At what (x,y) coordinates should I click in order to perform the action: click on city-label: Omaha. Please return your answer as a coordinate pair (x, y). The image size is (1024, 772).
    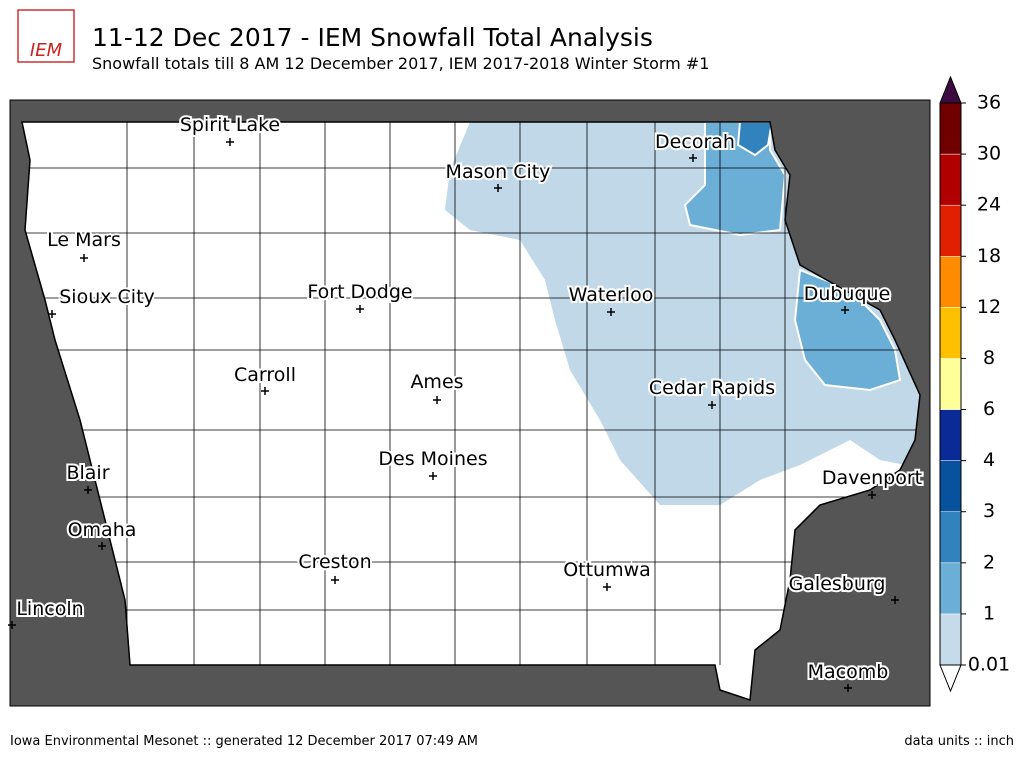
    Looking at the image, I should click on (102, 530).